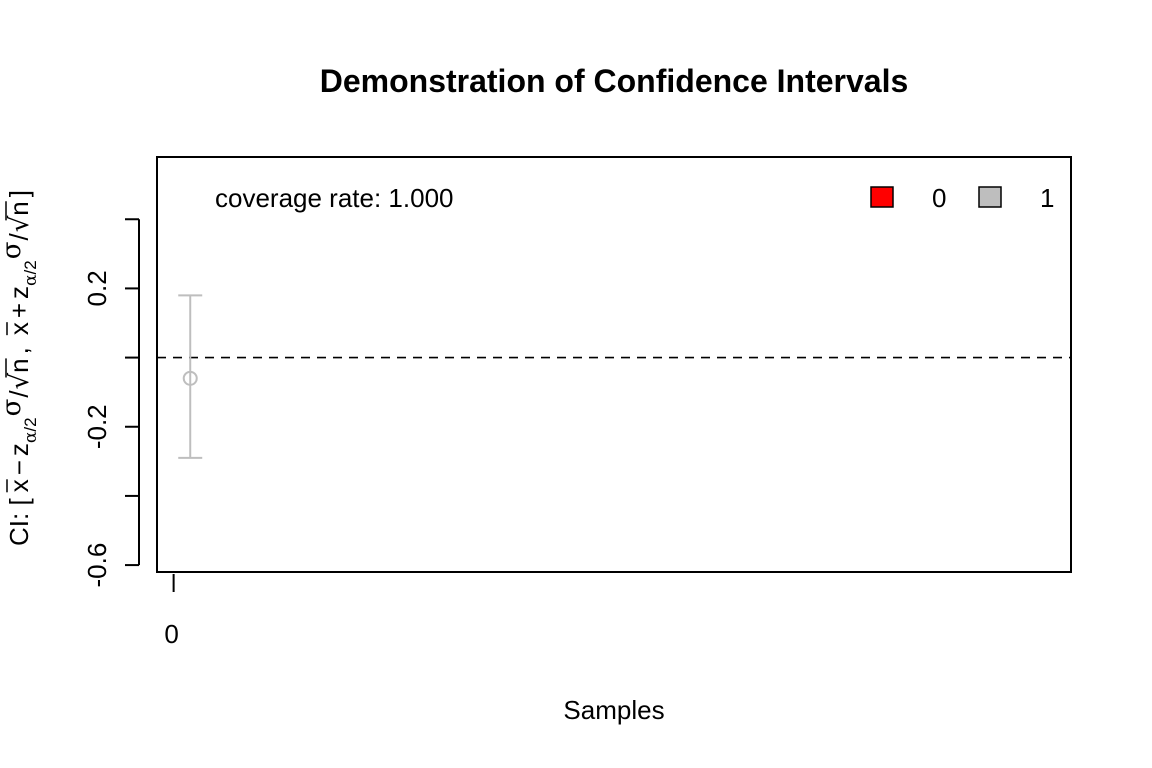 This screenshot has height=768, width=1152. I want to click on chart-title: Demonstration of Confidence Intervals, so click(614, 81).